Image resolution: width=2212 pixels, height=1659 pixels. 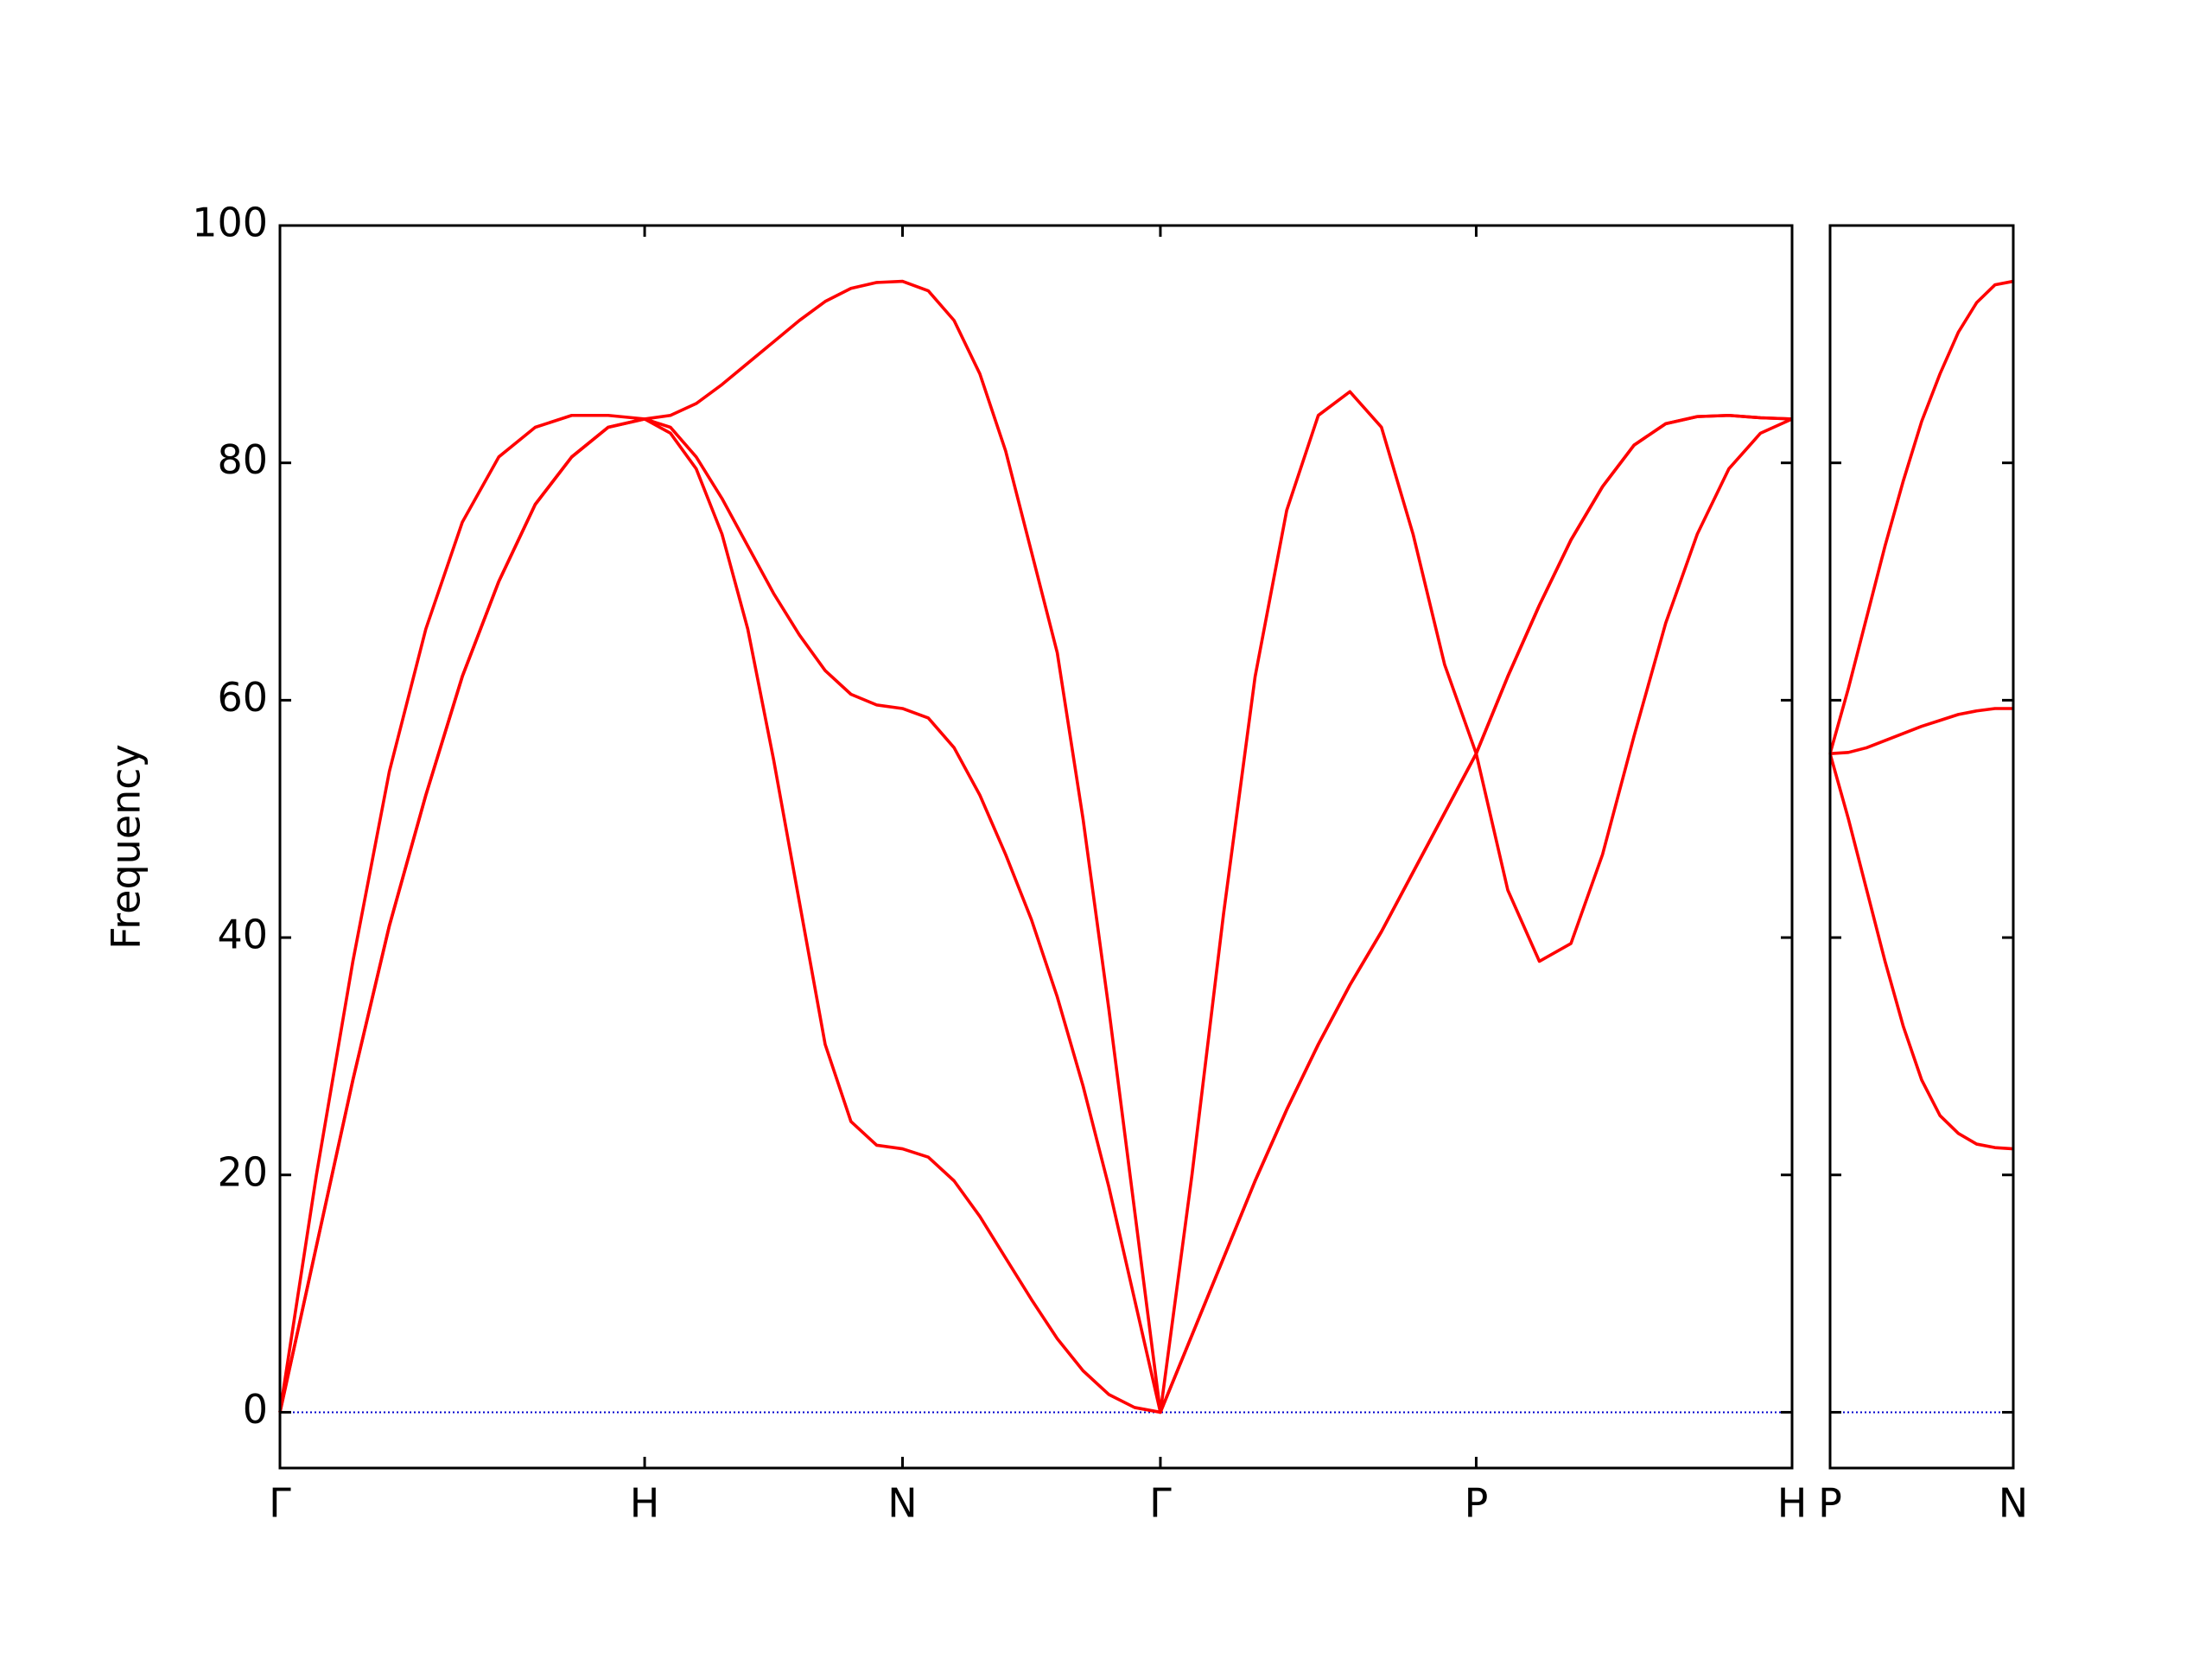 What do you see at coordinates (230, 223) in the screenshot?
I see `y-tick-label: 100` at bounding box center [230, 223].